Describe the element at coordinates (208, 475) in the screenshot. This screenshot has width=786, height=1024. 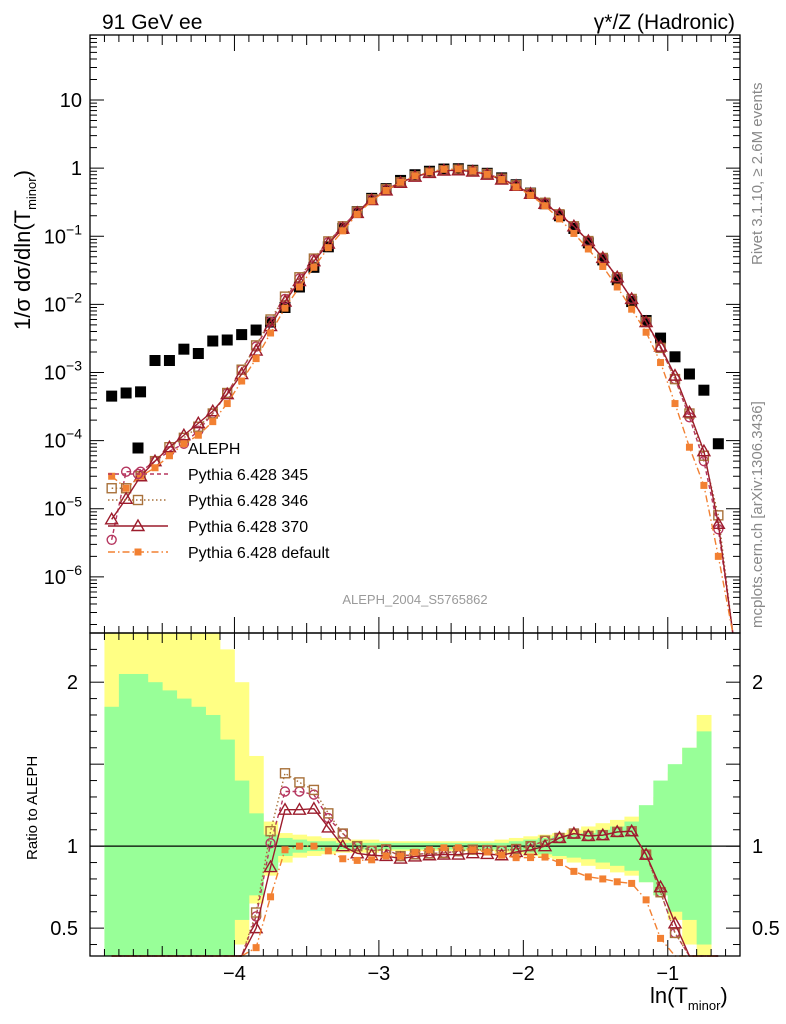
I see `legend-item: Pythia 6.428 345` at that location.